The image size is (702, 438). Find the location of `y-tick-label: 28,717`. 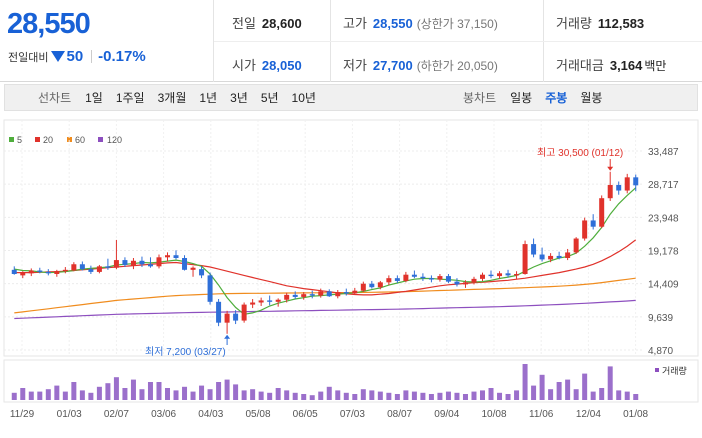

y-tick-label: 28,717 is located at coordinates (663, 185).